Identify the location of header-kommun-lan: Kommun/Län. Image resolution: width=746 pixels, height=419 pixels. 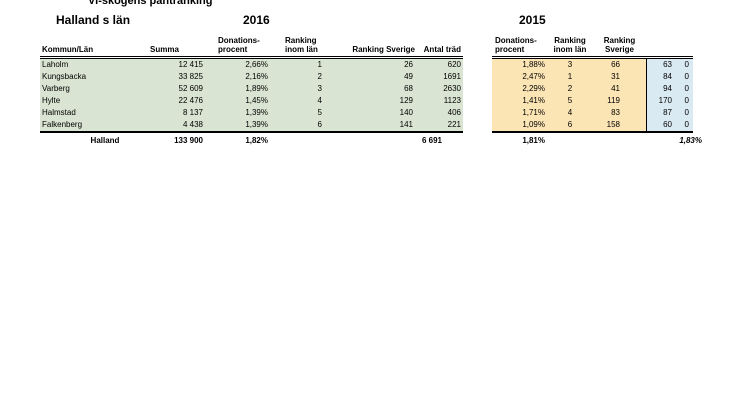
(68, 49).